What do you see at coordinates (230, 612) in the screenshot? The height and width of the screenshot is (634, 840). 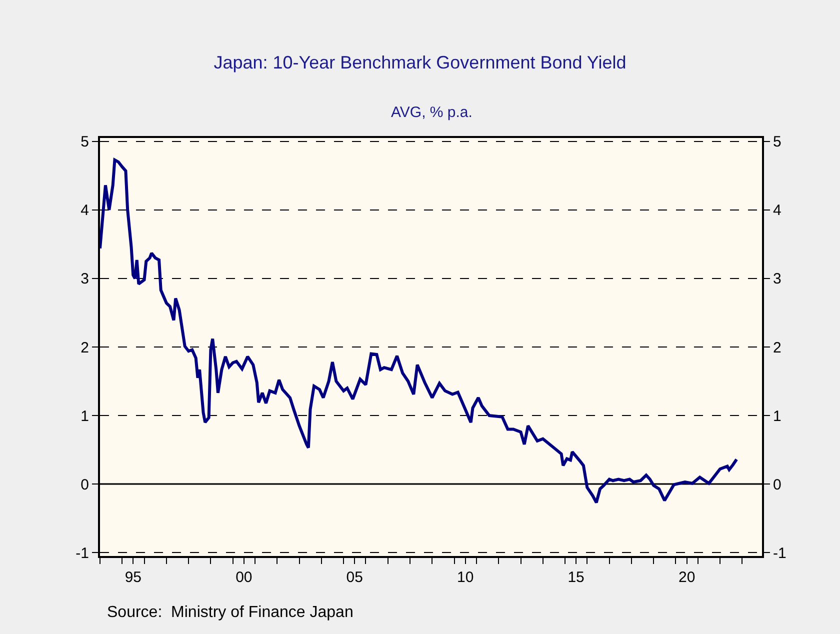 I see `source-note: Source: Ministry of Finance Japan` at bounding box center [230, 612].